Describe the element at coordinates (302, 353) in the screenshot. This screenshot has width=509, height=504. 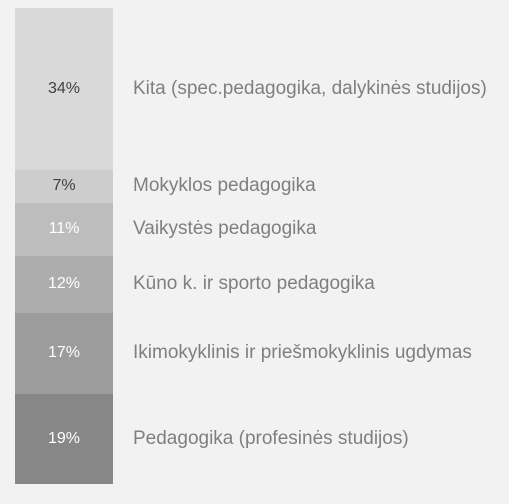
I see `category-label: Ikimokyklinis ir priešmokyklinis ugdymas` at that location.